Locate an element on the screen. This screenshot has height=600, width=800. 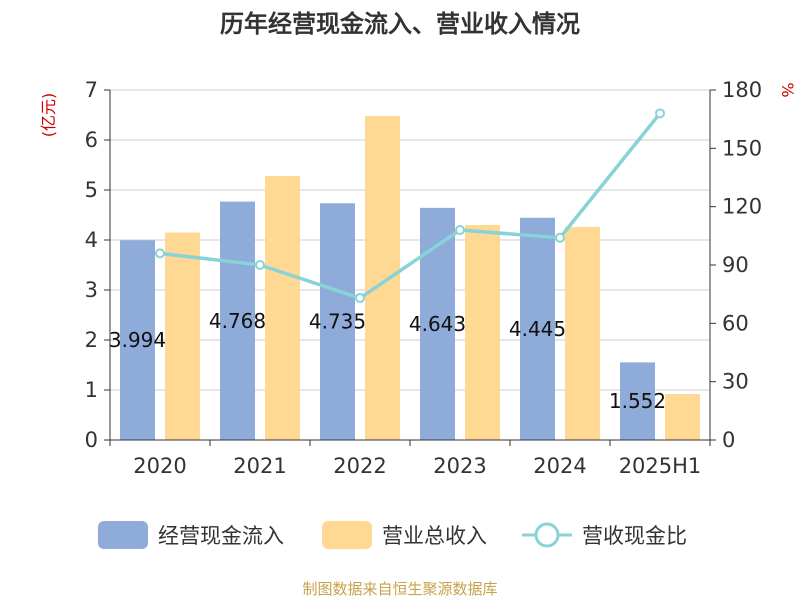
chart-title: 历年经营现金流入、营业收入情况 is located at coordinates (400, 24).